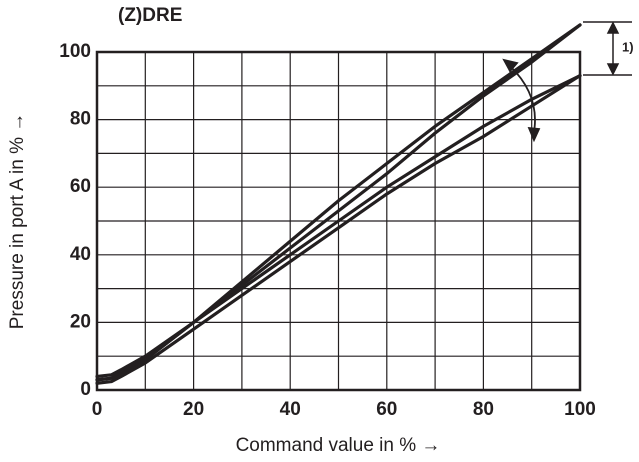 This screenshot has width=639, height=462. Describe the element at coordinates (628, 46) in the screenshot. I see `annotation: 1)` at that location.